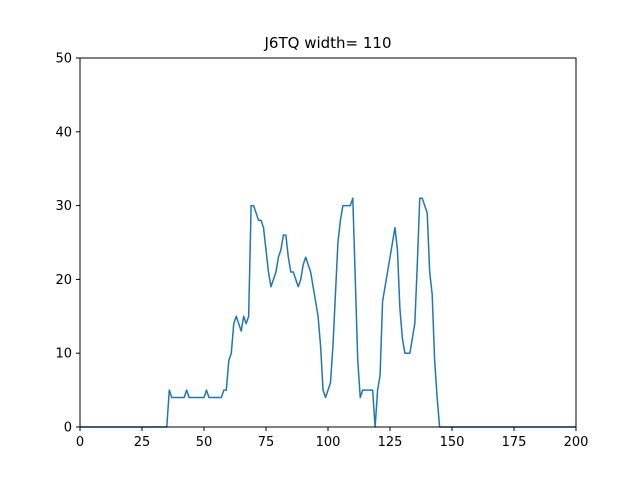 The height and width of the screenshot is (480, 640). Describe the element at coordinates (63, 206) in the screenshot. I see `y-tick-label: 30` at that location.